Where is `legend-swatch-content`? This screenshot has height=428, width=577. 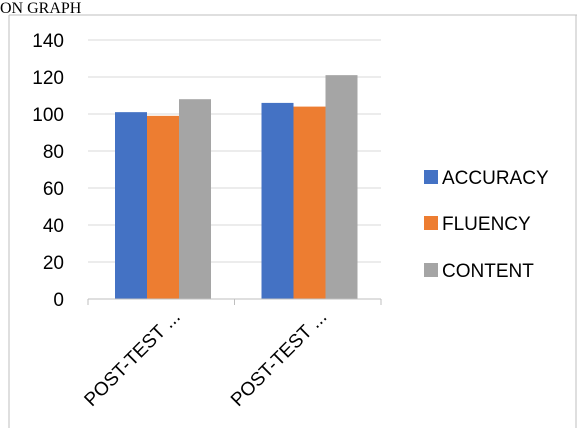
legend-swatch-content is located at coordinates (431, 270).